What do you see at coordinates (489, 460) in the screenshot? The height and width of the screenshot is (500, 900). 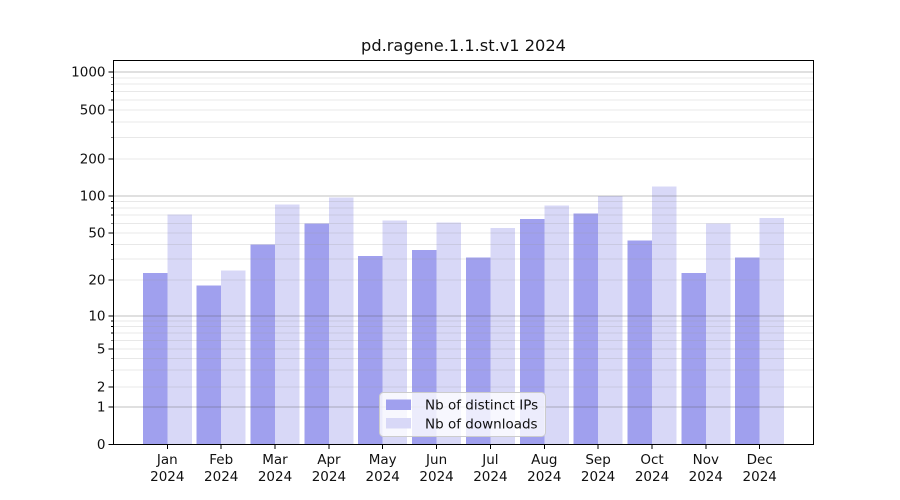 I see `x-tick-label-jul: Jul` at bounding box center [489, 460].